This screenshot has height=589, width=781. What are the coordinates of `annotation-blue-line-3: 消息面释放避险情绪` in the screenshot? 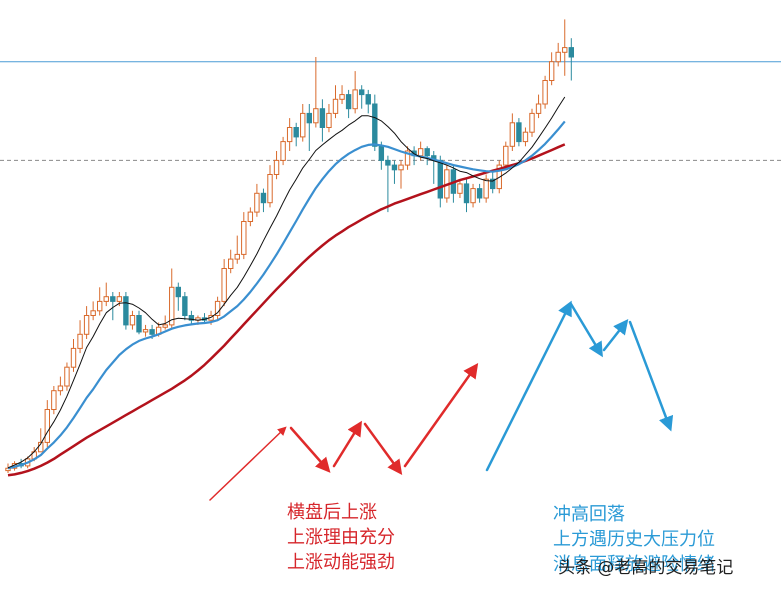 It's located at (634, 564).